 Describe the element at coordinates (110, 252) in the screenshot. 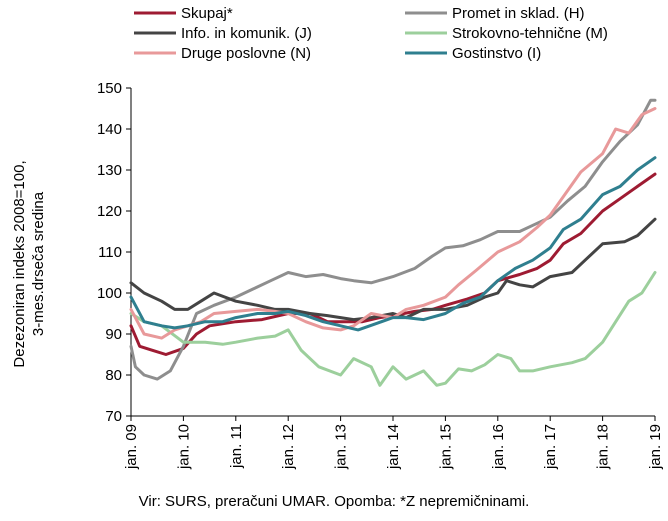

I see `y-tick-label: 110` at that location.